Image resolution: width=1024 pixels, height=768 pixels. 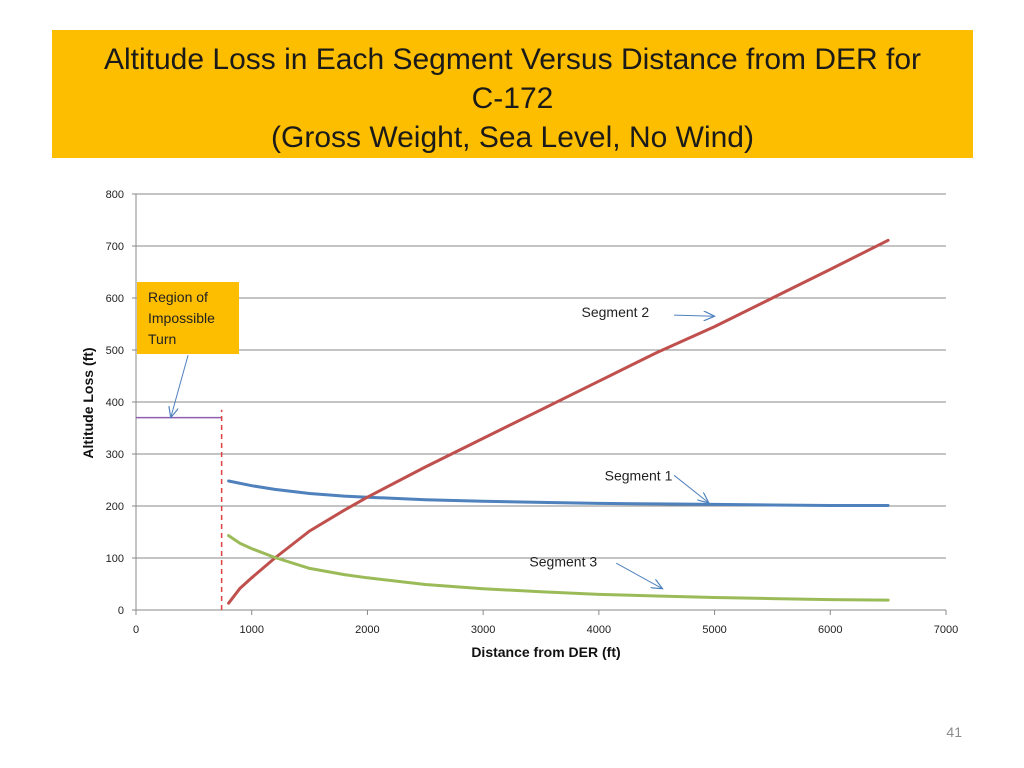 I want to click on x-tick-label-1000: 1000, so click(x=251, y=630).